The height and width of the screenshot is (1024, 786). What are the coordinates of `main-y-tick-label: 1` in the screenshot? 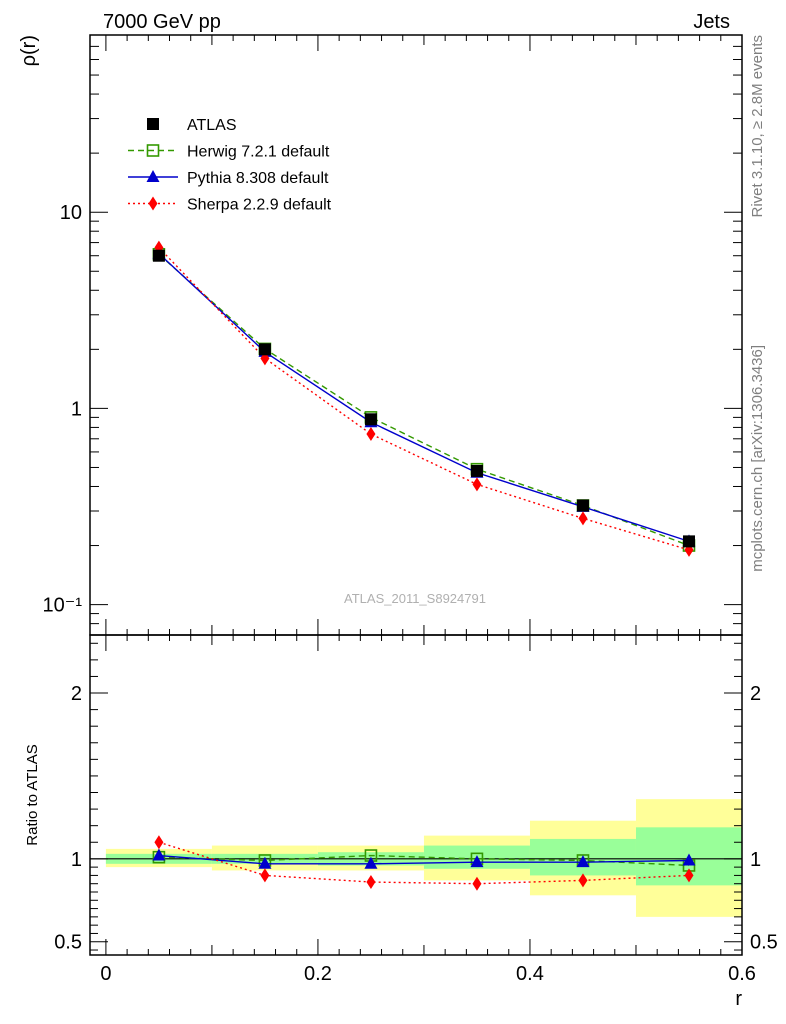 It's located at (76, 409).